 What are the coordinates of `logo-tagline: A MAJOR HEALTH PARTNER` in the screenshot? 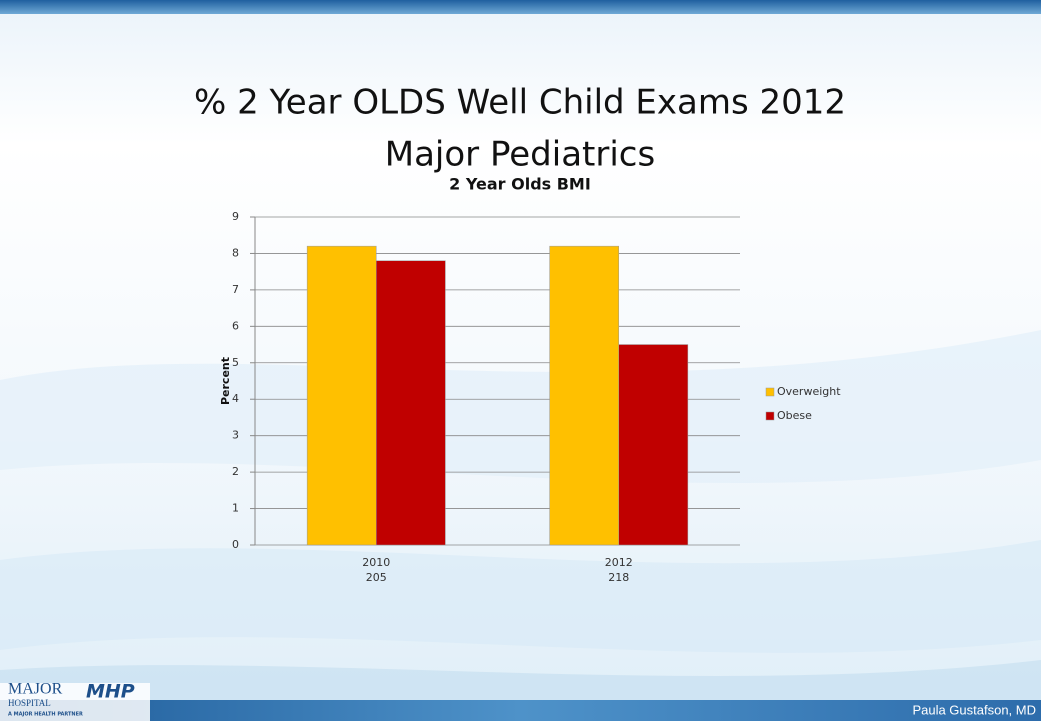 It's located at (45, 715).